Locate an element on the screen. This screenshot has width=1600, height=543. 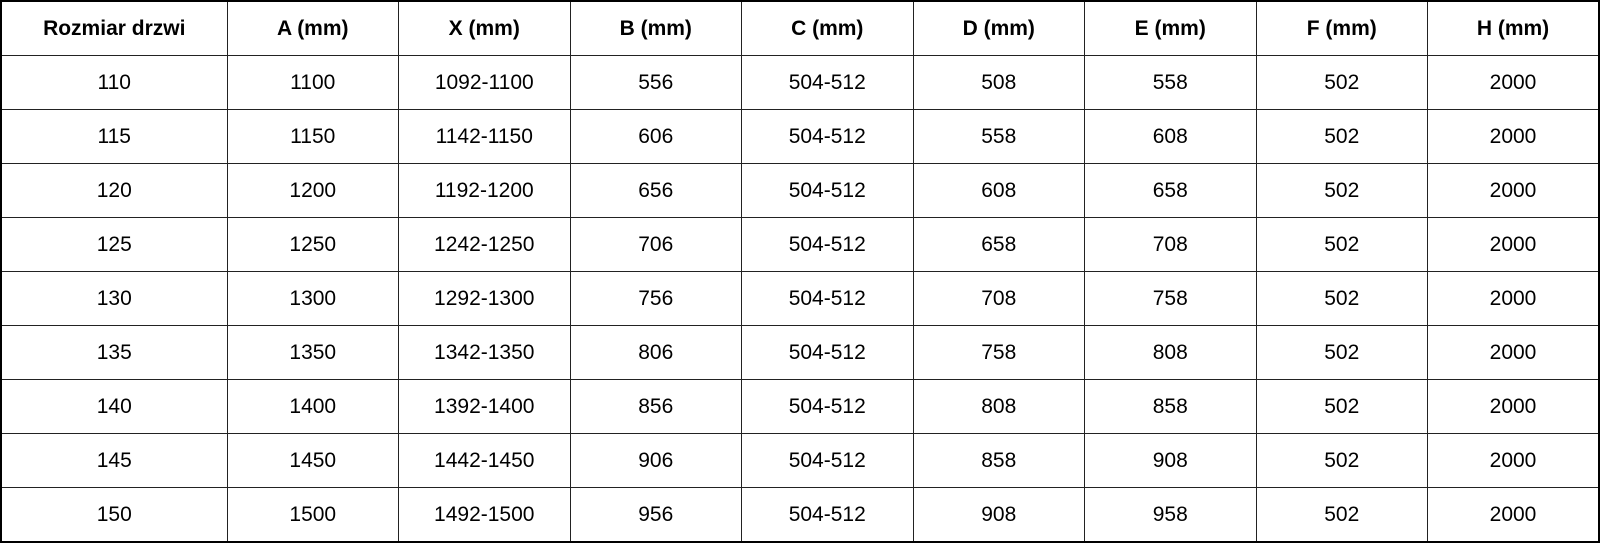
table-cell: 806 is located at coordinates (655, 352).